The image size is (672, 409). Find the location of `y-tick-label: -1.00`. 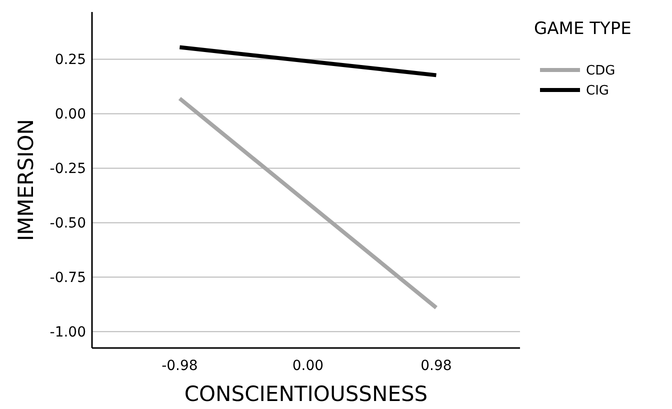

y-tick-label: -1.00 is located at coordinates (68, 332).